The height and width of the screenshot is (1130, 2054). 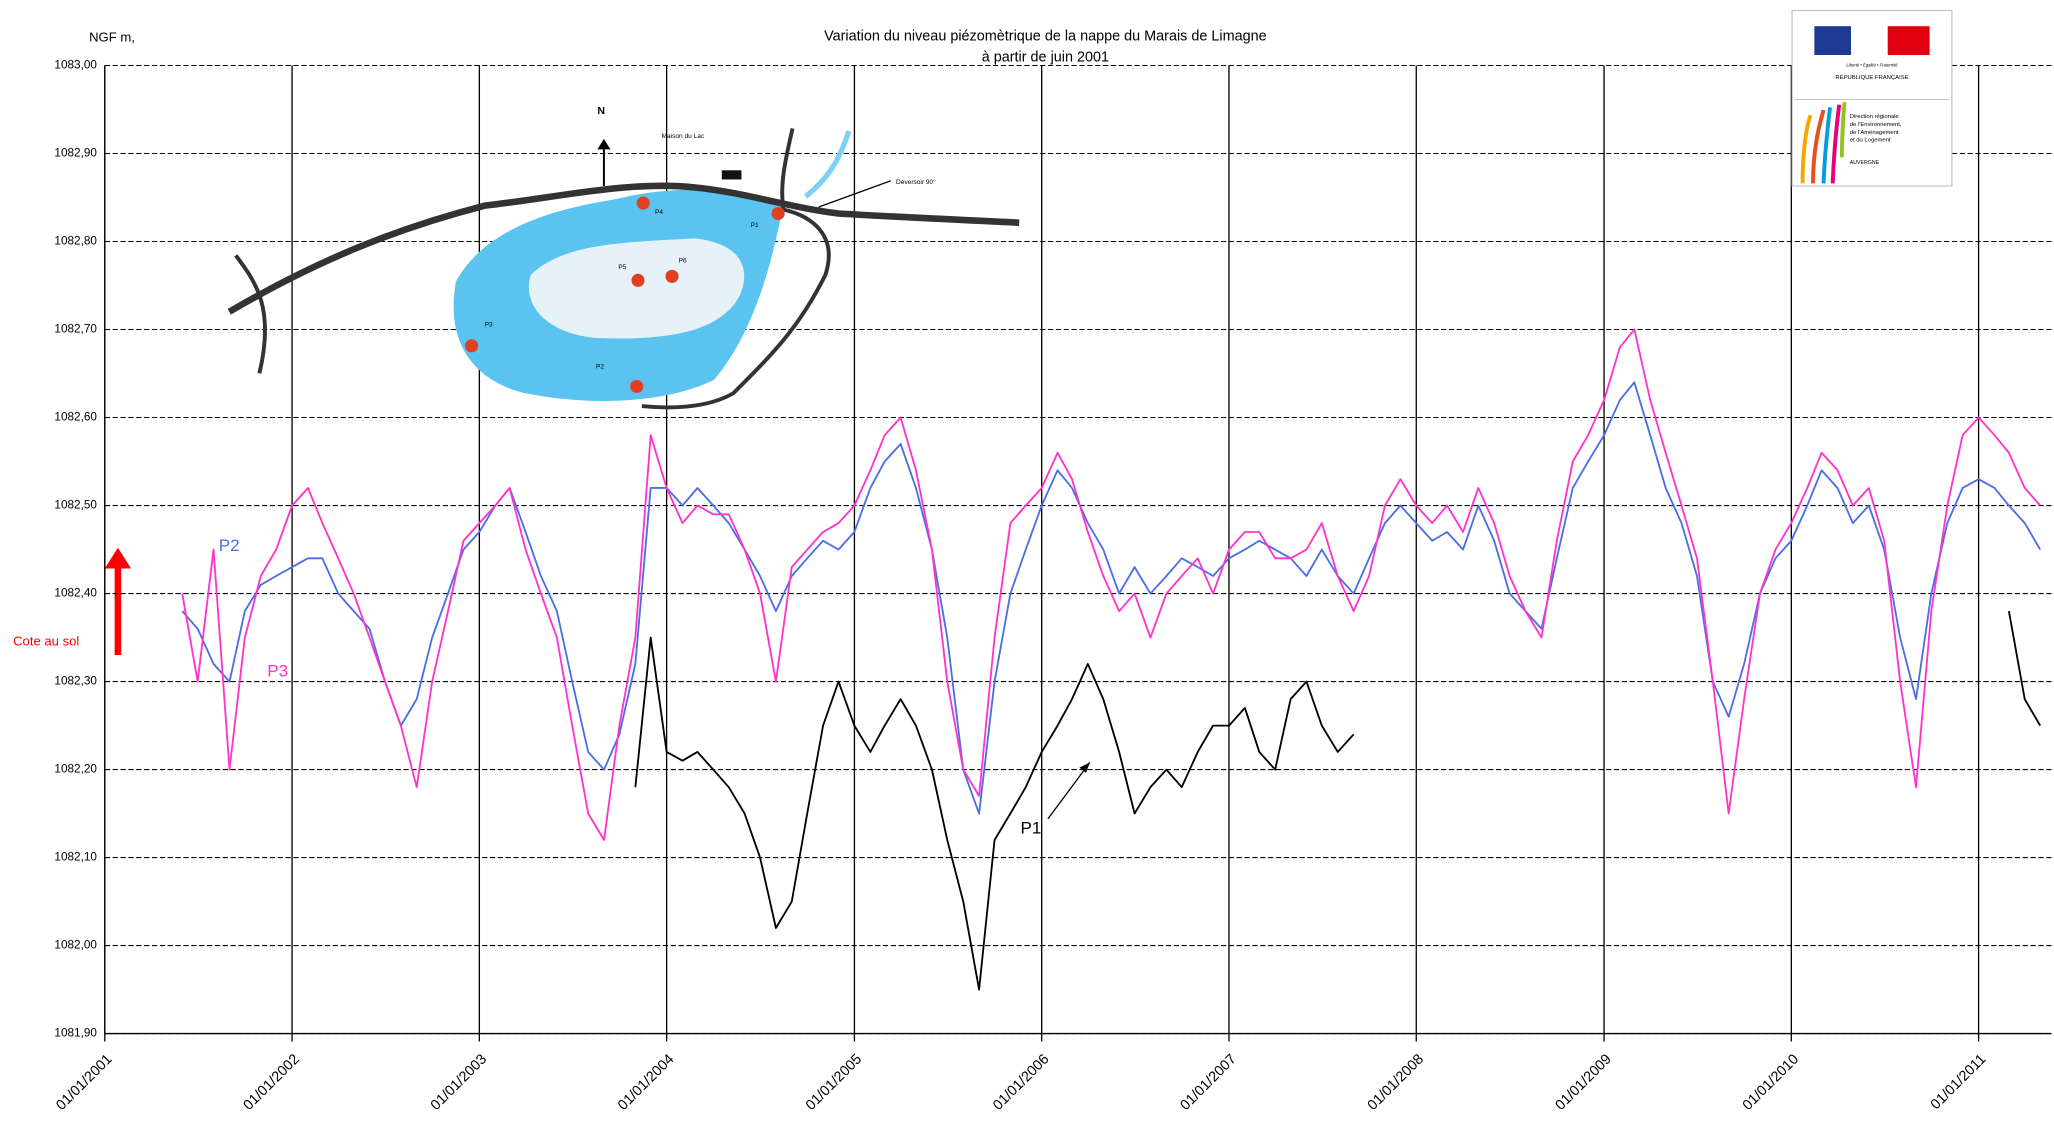 I want to click on y-tick-label: 1082,80, so click(x=75, y=241).